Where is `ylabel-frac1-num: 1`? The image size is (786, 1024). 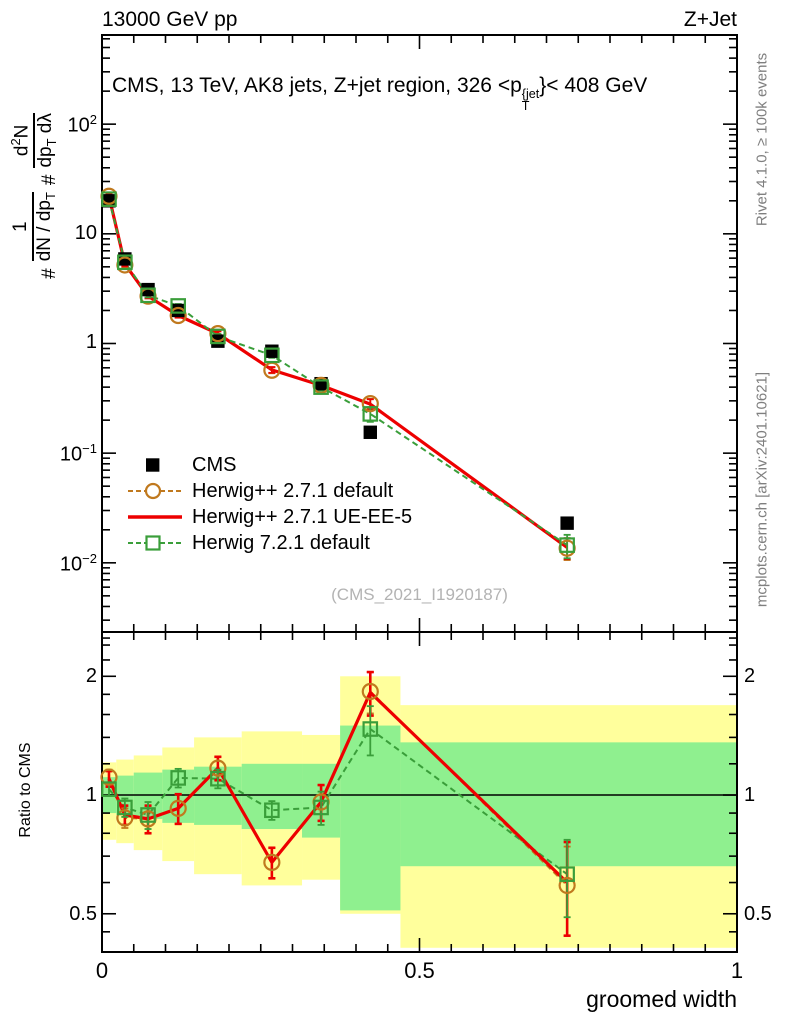 ylabel-frac1-num: 1 is located at coordinates (21, 227).